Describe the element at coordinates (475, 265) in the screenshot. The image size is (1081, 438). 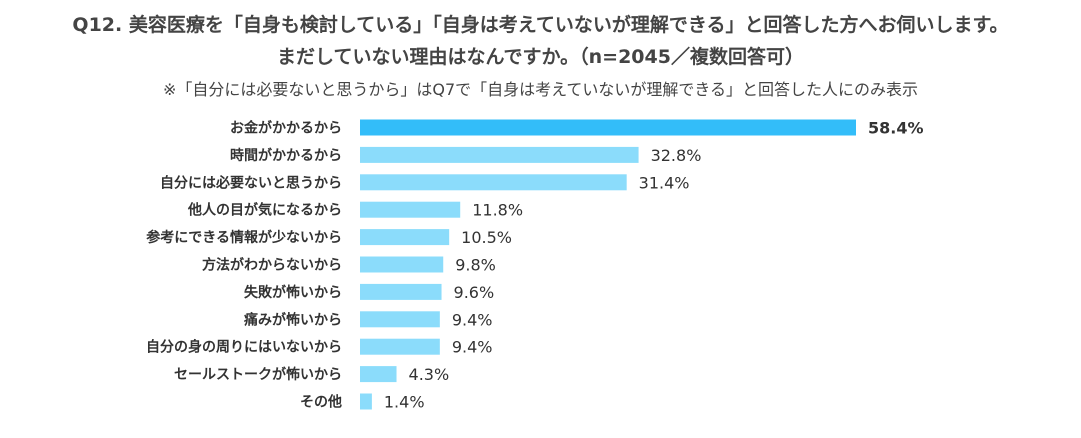
I see `value-label: 9.8%` at that location.